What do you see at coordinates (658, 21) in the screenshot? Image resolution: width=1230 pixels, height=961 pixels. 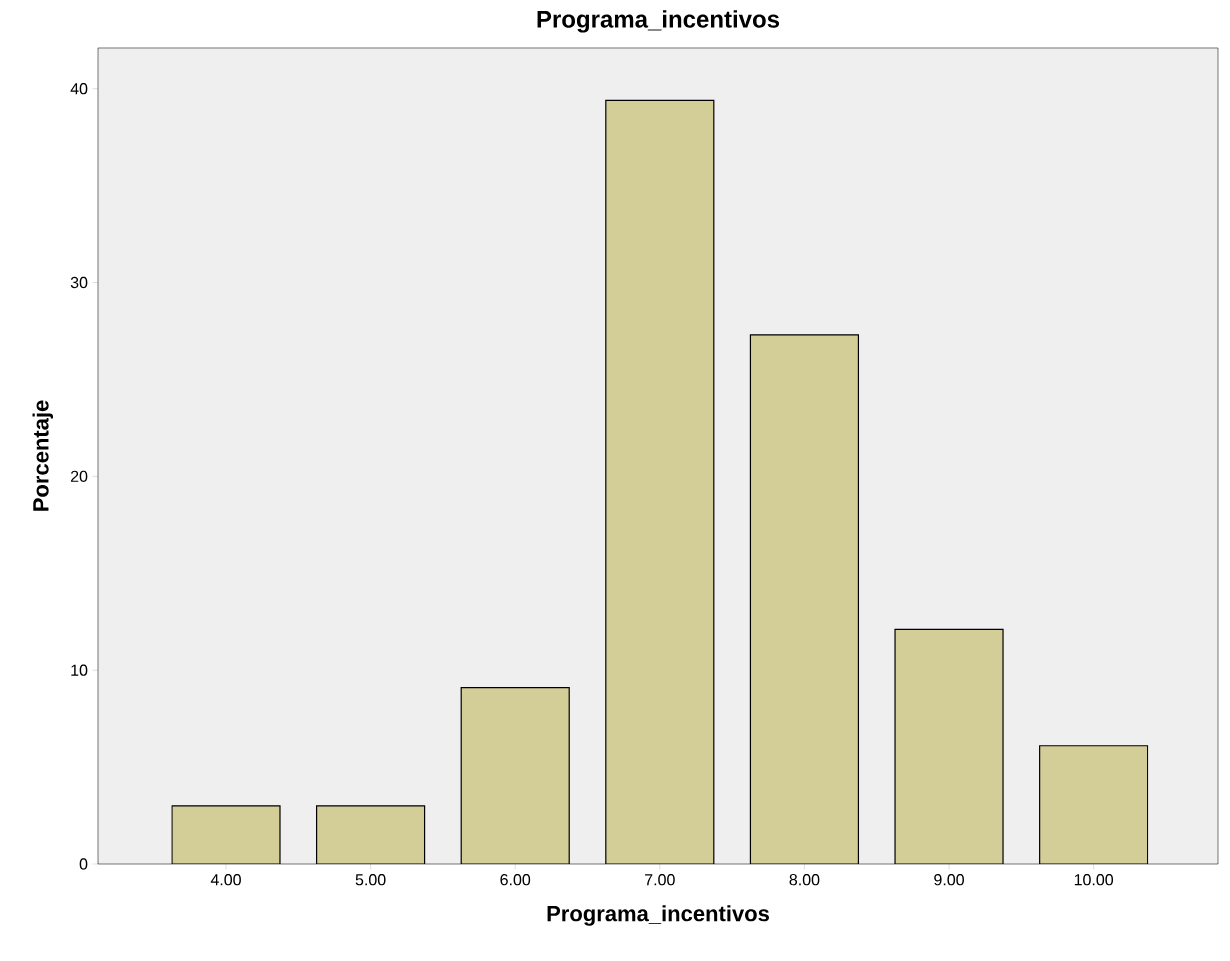 I see `chart-title: Programa_incentivos` at bounding box center [658, 21].